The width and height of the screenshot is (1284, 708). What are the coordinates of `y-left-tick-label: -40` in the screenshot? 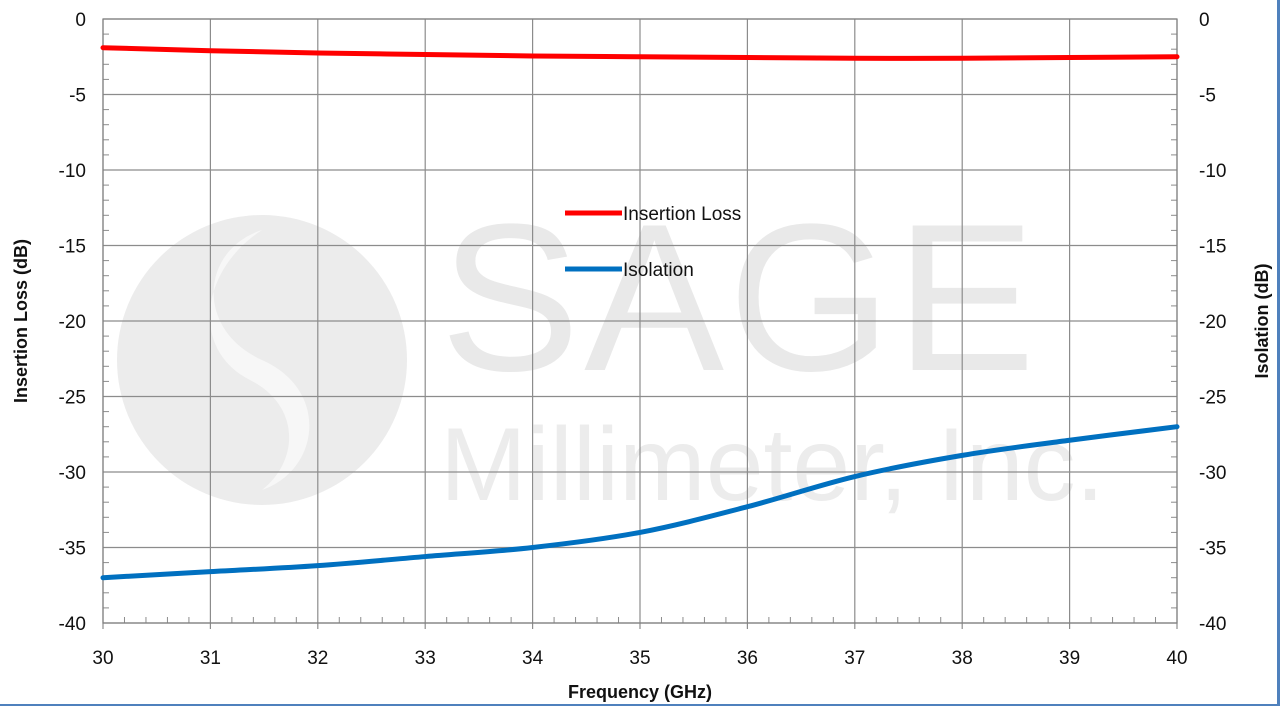 It's located at (72, 624).